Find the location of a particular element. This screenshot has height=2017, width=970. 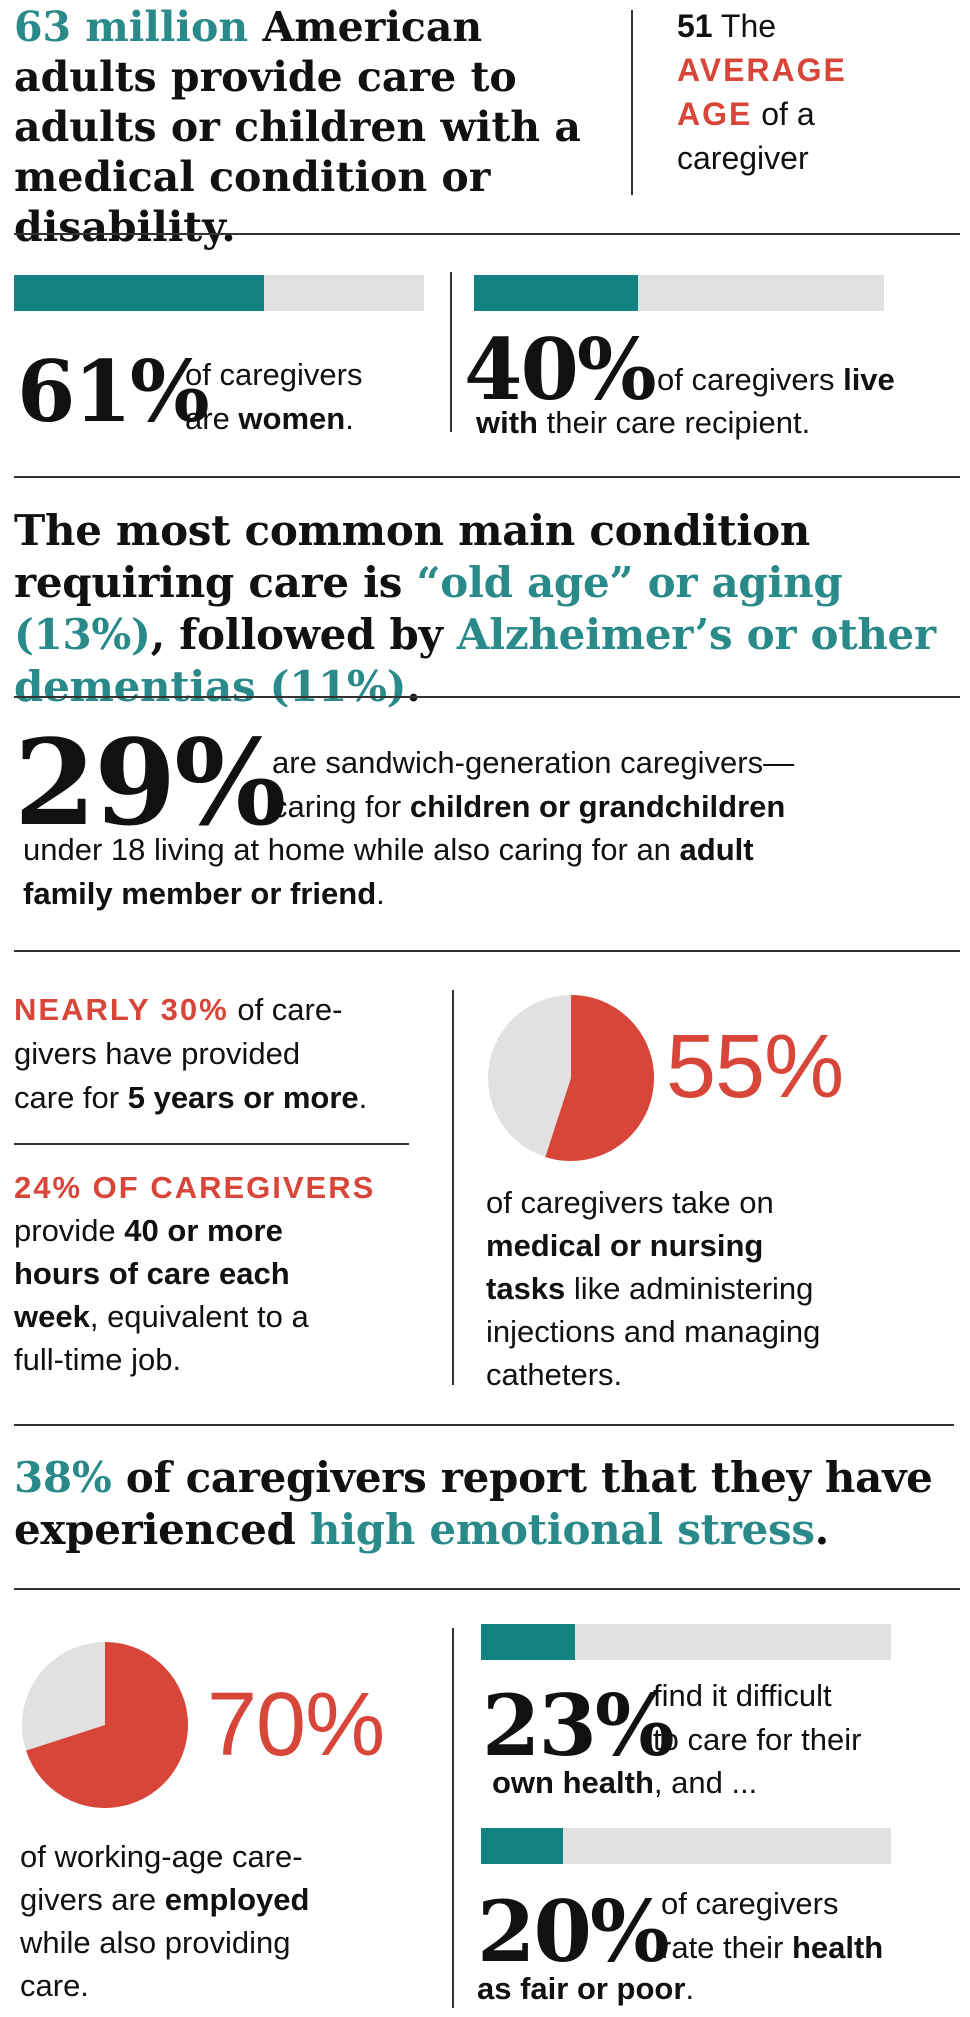

average-age-label-2: AGE is located at coordinates (715, 114).